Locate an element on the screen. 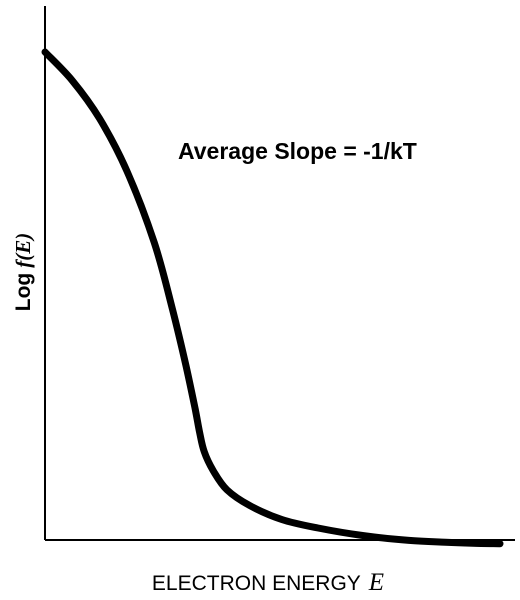 This screenshot has height=600, width=520. y-axis-label: Logf(E) is located at coordinates (23, 272).